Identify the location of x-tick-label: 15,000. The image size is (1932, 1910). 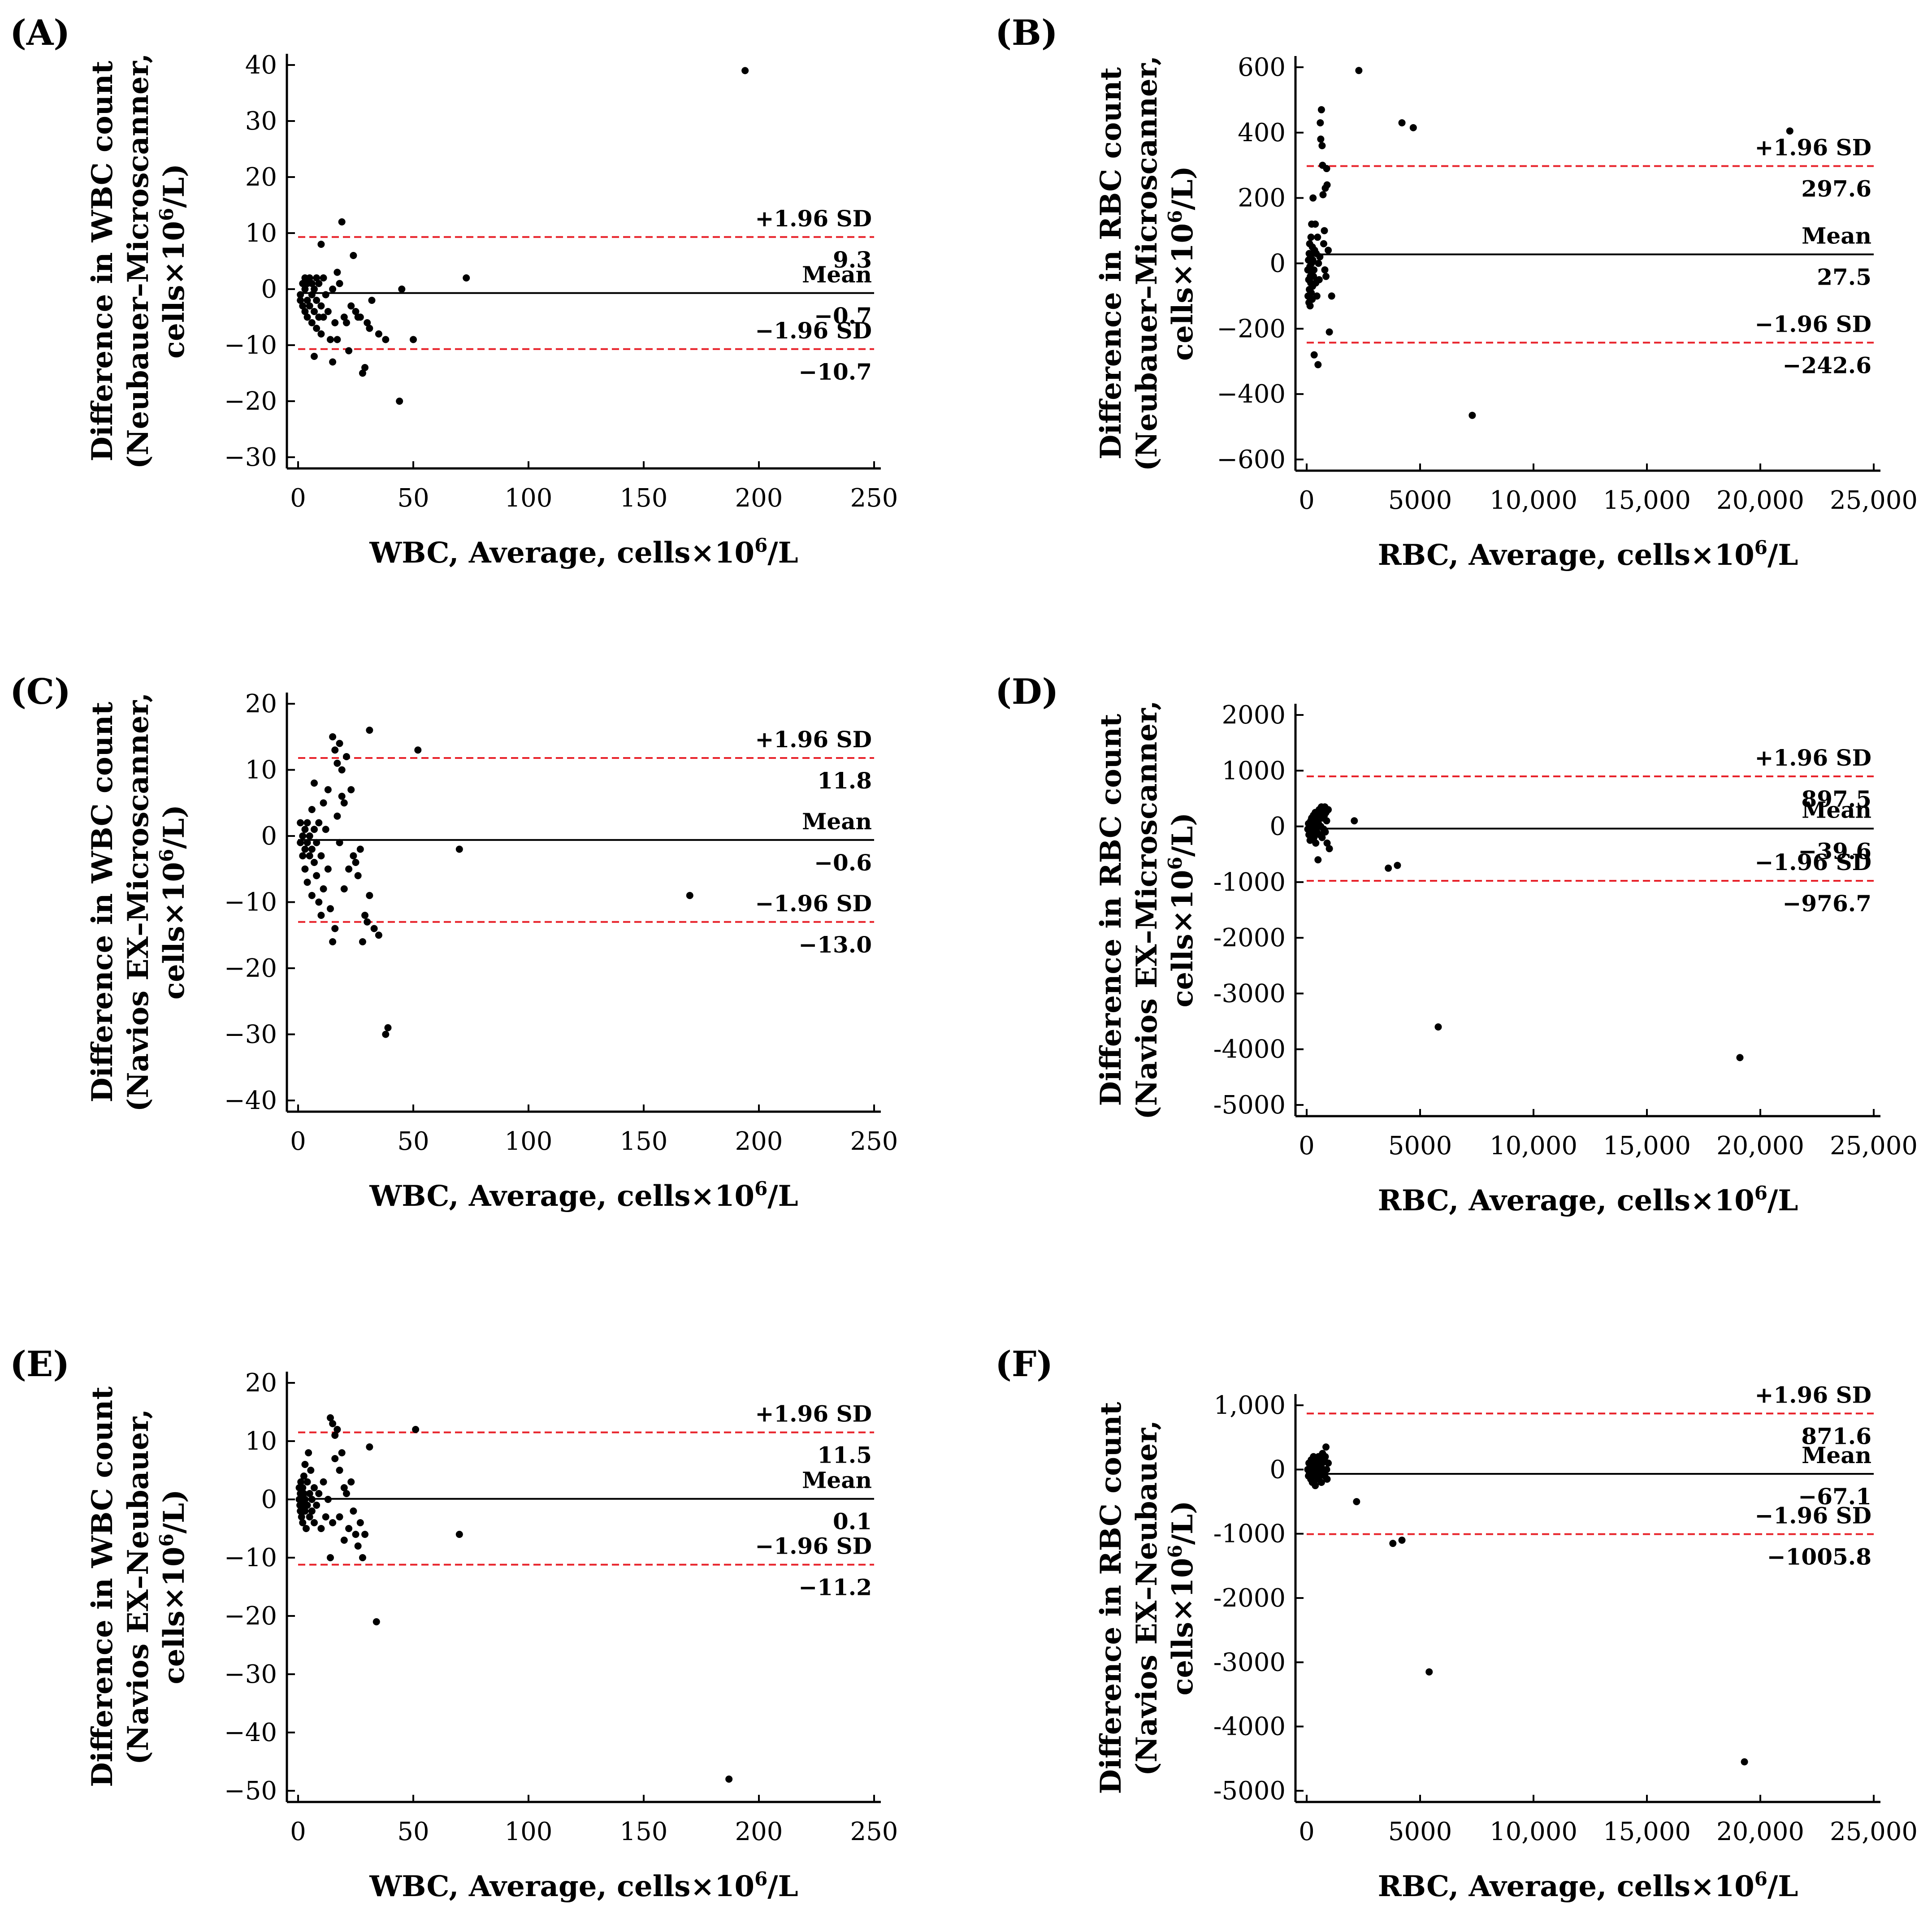
(1647, 500).